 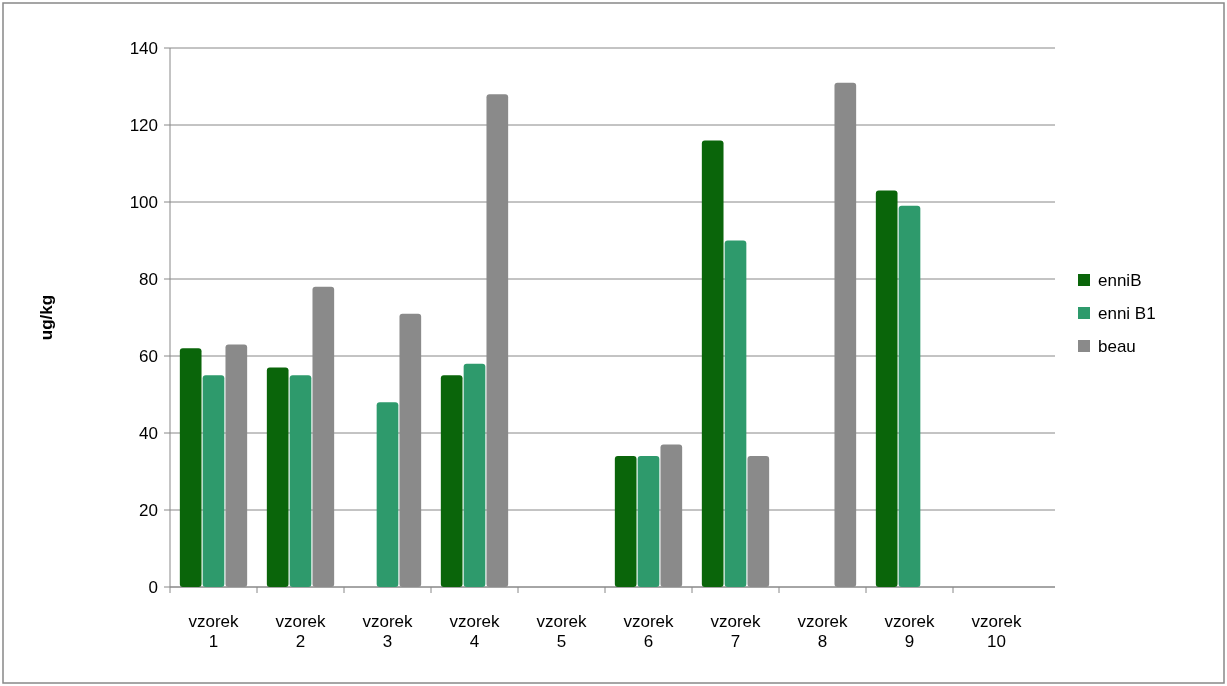 What do you see at coordinates (1120, 280) in the screenshot?
I see `legend-label: enniB` at bounding box center [1120, 280].